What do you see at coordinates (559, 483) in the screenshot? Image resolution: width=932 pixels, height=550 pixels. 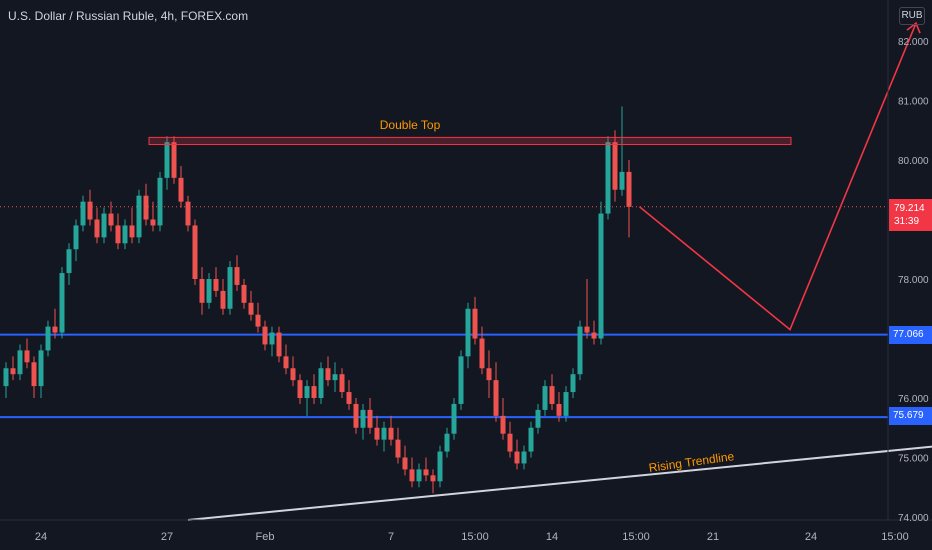 I see `rising-trendline` at bounding box center [559, 483].